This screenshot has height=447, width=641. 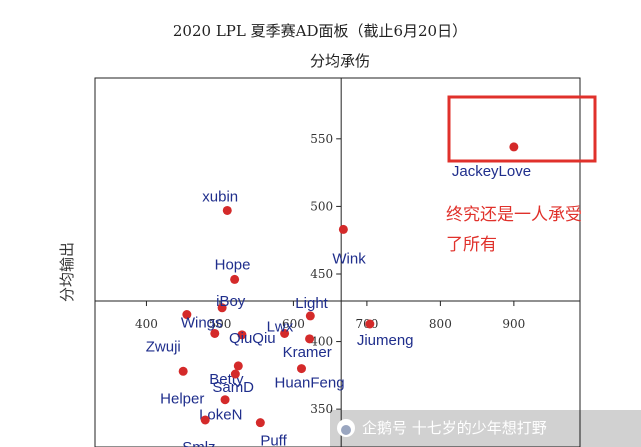 What do you see at coordinates (235, 374) in the screenshot?
I see `point-samd` at bounding box center [235, 374].